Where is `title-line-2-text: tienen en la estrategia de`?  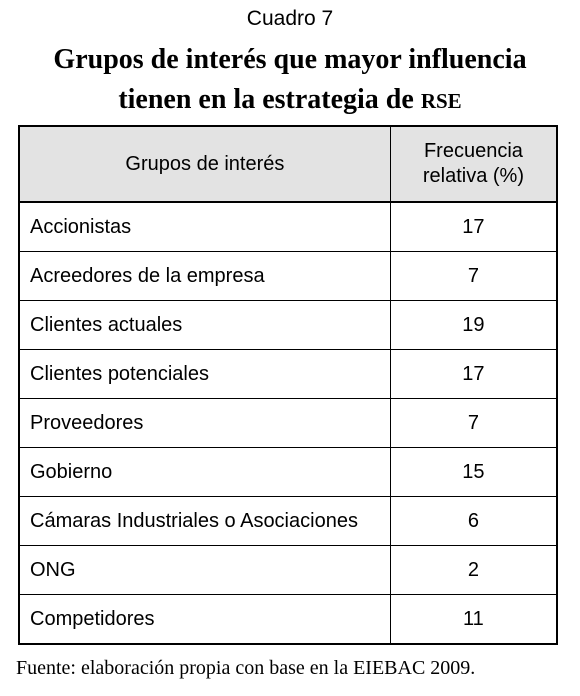
title-line-2-text: tienen en la estrategia de is located at coordinates (269, 99).